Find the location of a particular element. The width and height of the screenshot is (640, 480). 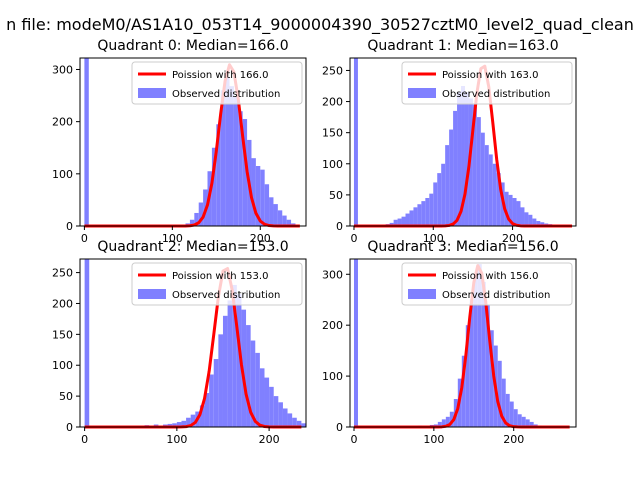

subplot-title: Quadrant 1: Median=163.0 is located at coordinates (462, 46).